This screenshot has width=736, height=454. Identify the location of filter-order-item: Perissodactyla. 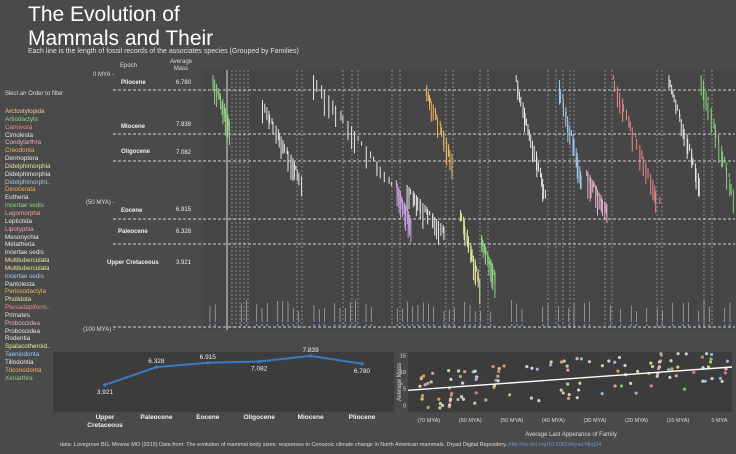
(25, 292).